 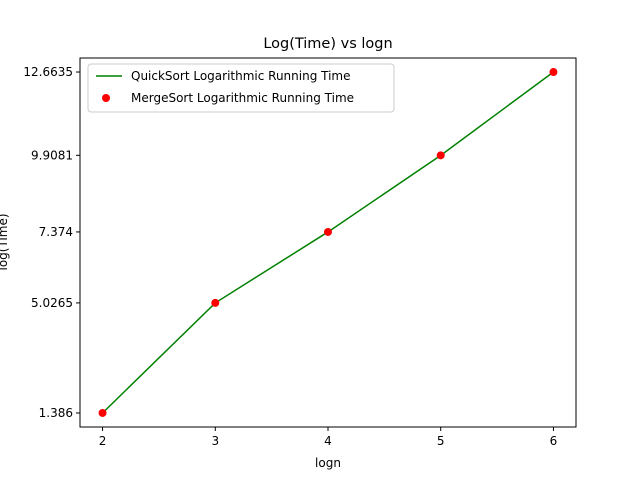 What do you see at coordinates (215, 441) in the screenshot?
I see `x-tick-label-1: 3` at bounding box center [215, 441].